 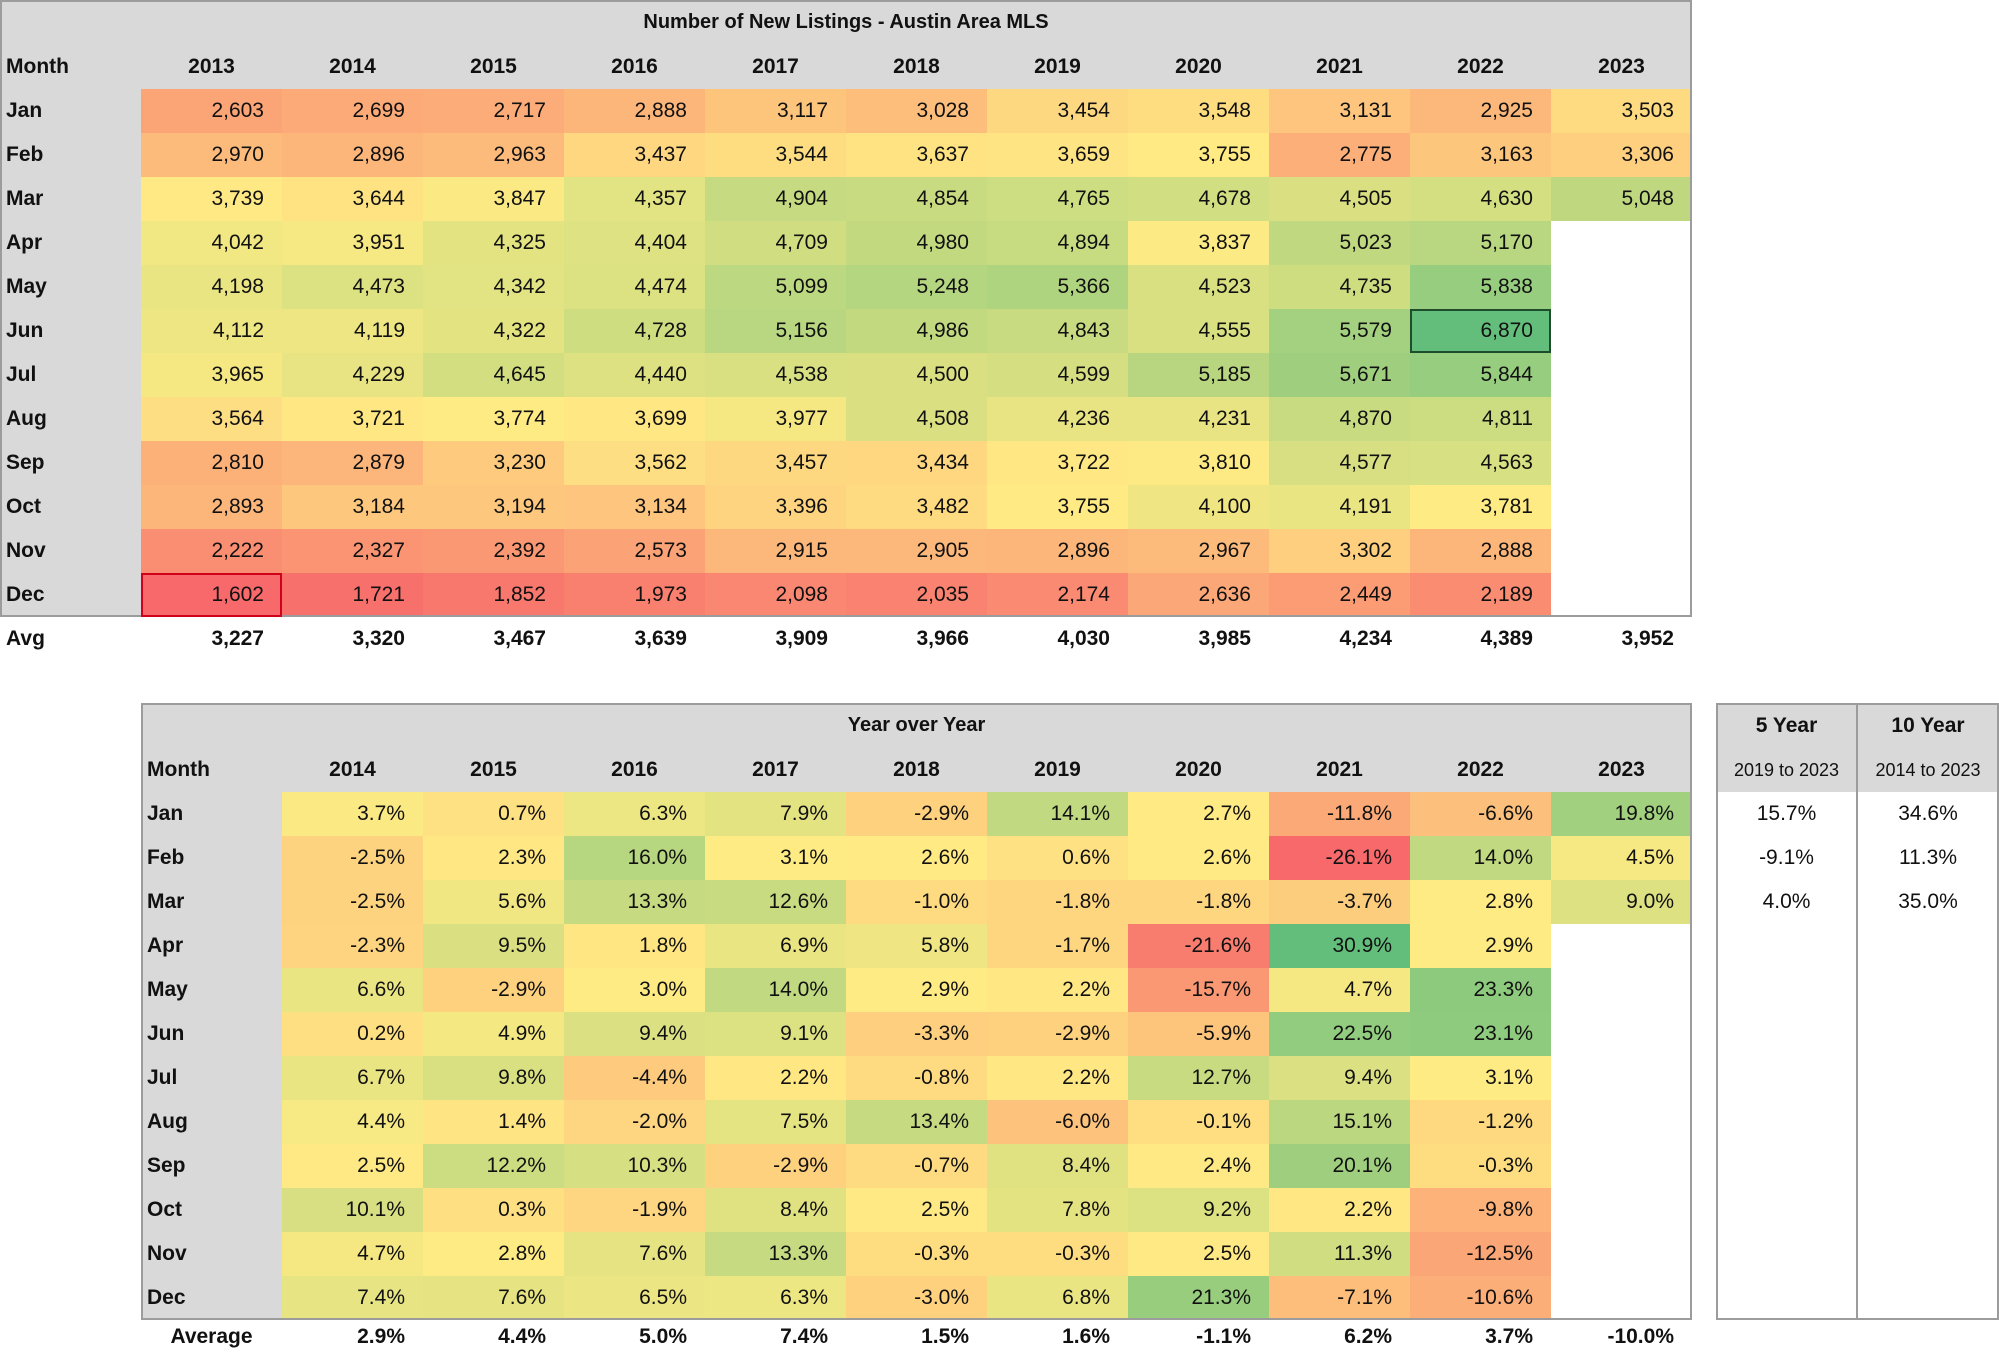 I want to click on summary-cell: 3,952, so click(x=1647, y=638).